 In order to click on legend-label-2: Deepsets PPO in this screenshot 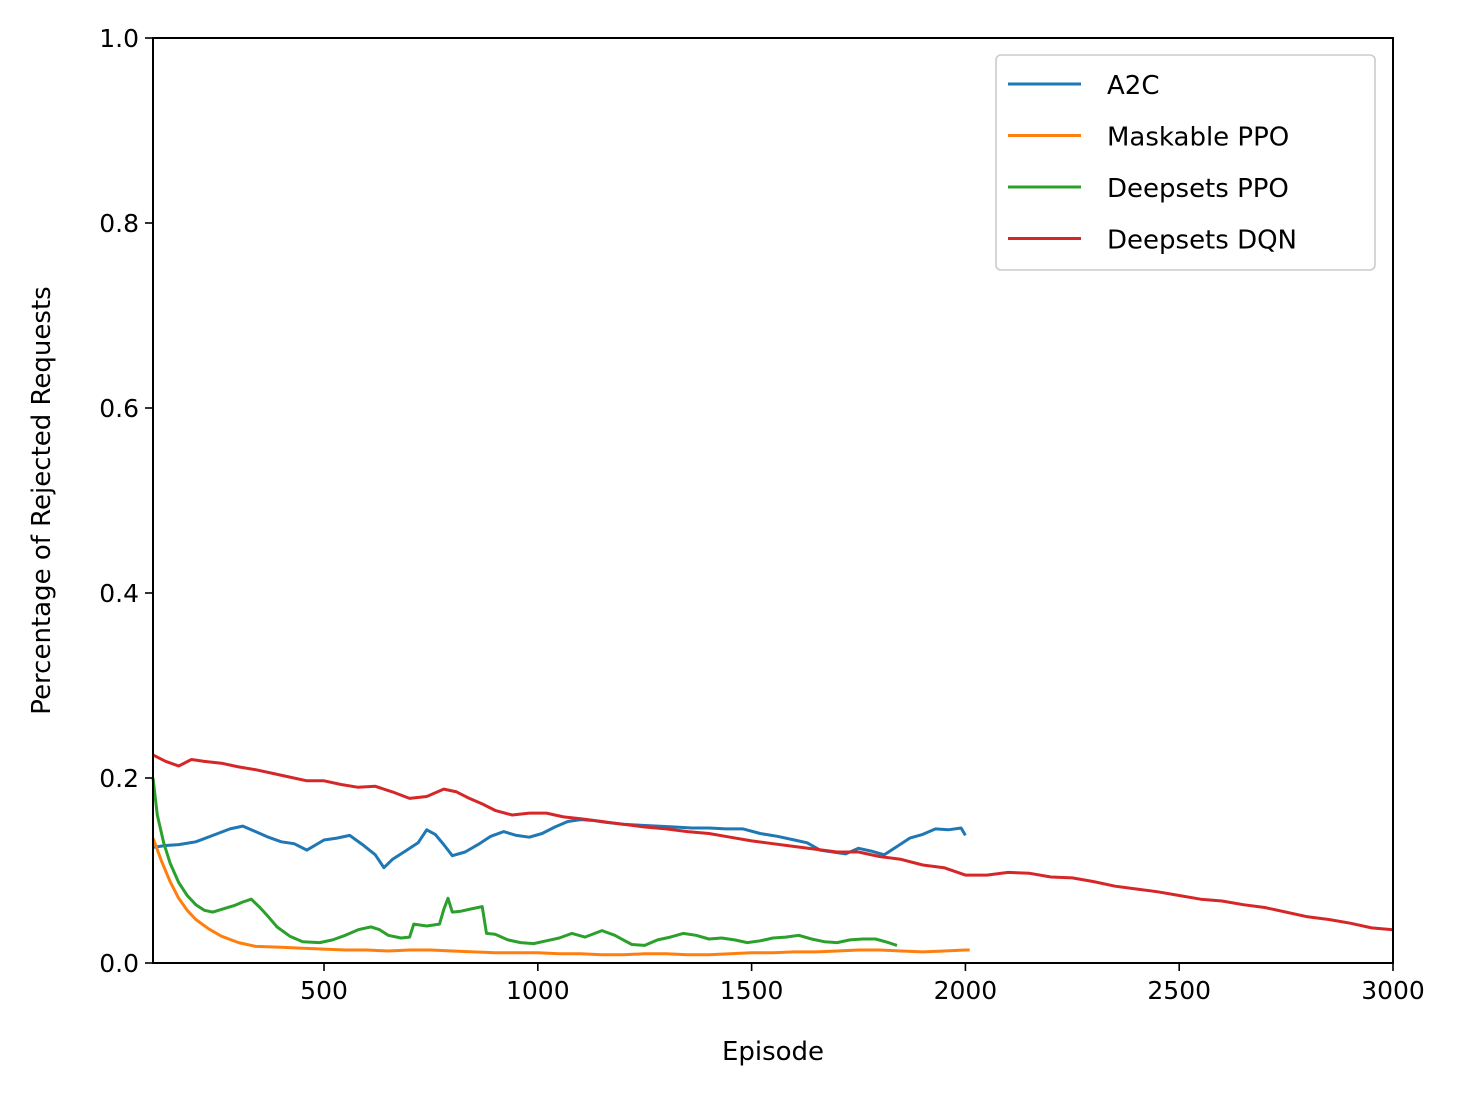, I will do `click(1198, 189)`.